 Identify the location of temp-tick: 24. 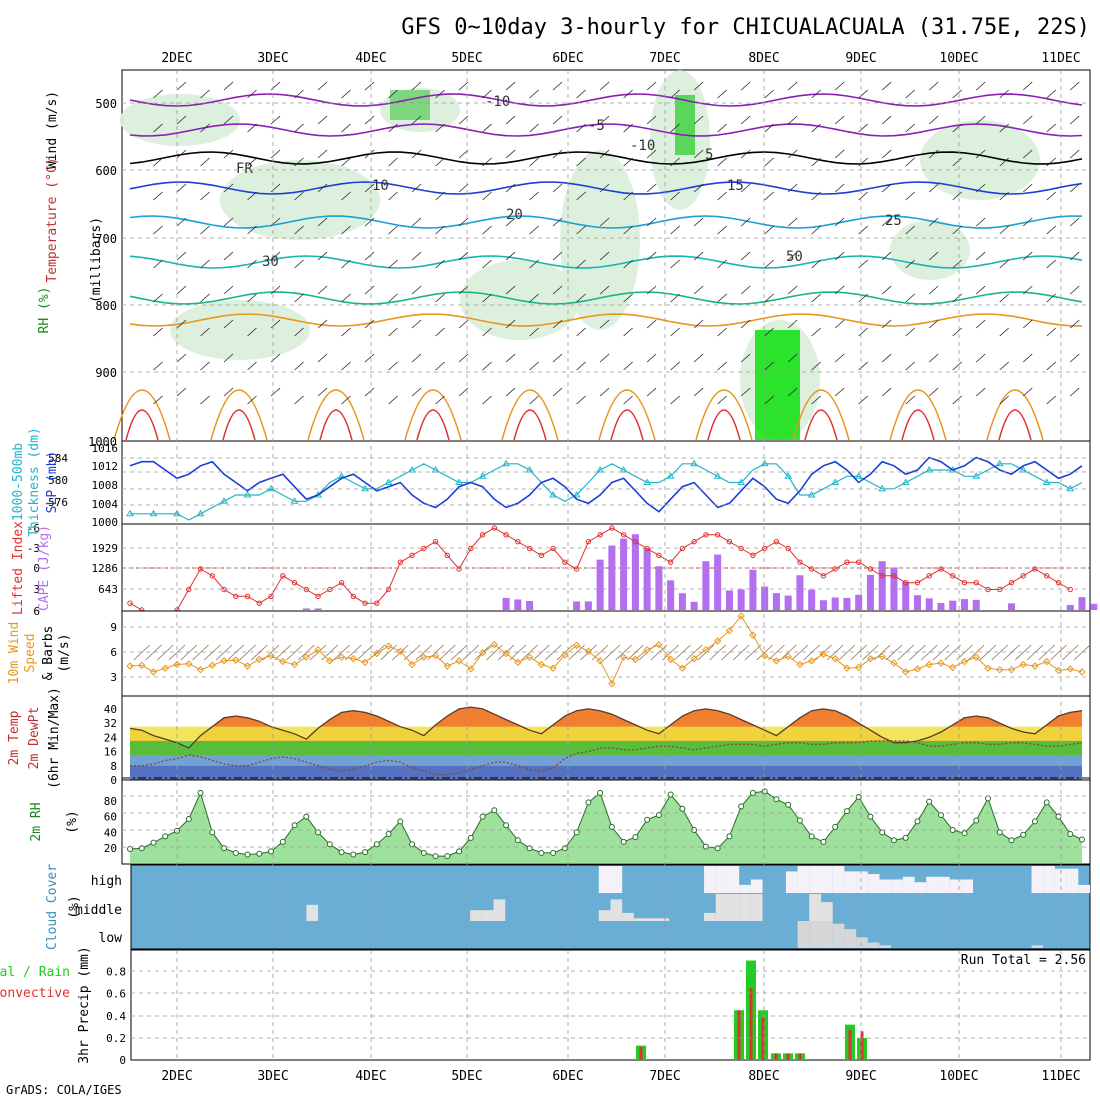
(111, 737).